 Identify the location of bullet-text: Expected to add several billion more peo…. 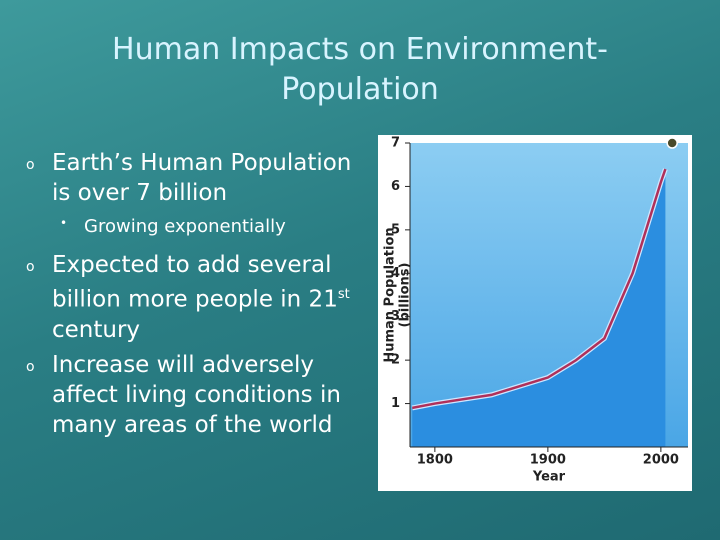
(195, 282).